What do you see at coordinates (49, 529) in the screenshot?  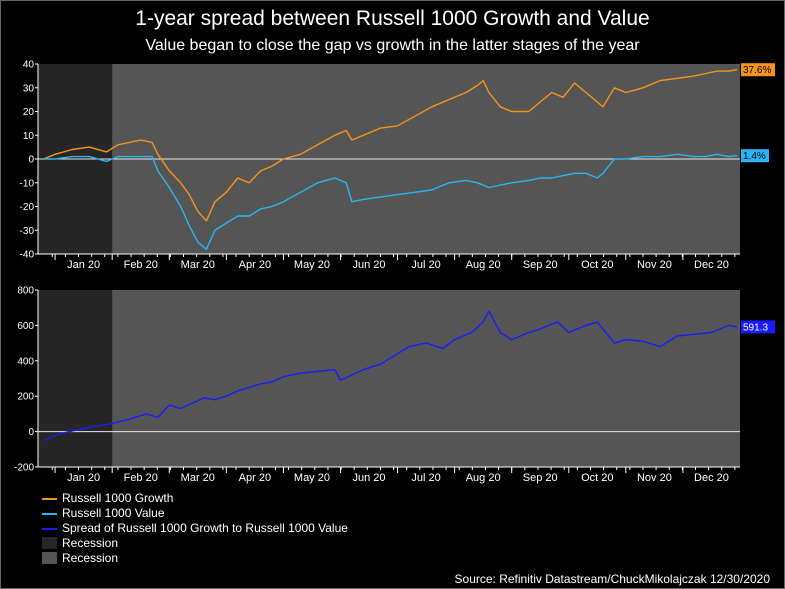 I see `legend-swatch-spread` at bounding box center [49, 529].